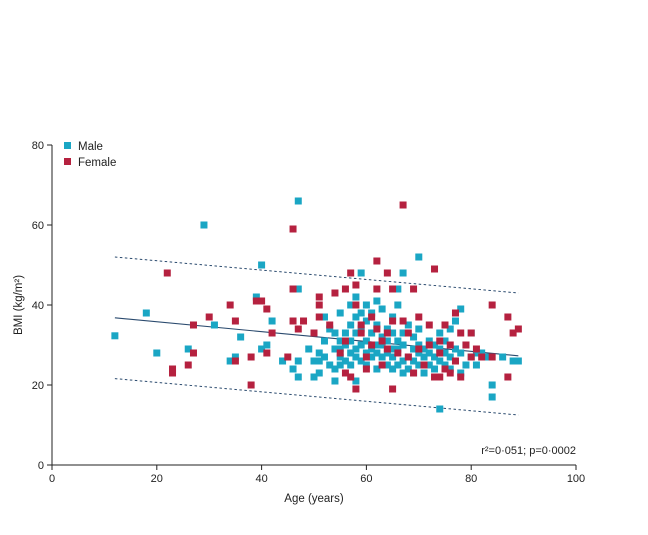 This screenshot has height=535, width=648. Describe the element at coordinates (576, 479) in the screenshot. I see `x-tick-label: 100` at that location.